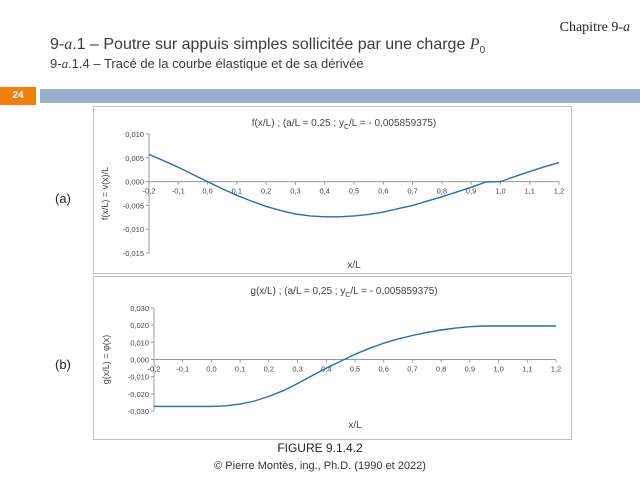  I want to click on section-title-symbol: P, so click(474, 44).